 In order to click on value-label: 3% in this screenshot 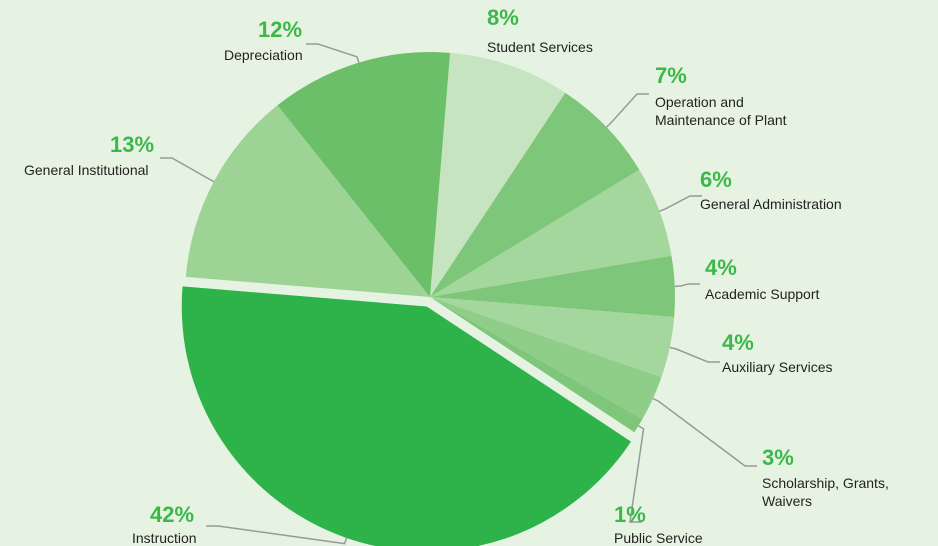, I will do `click(778, 457)`.